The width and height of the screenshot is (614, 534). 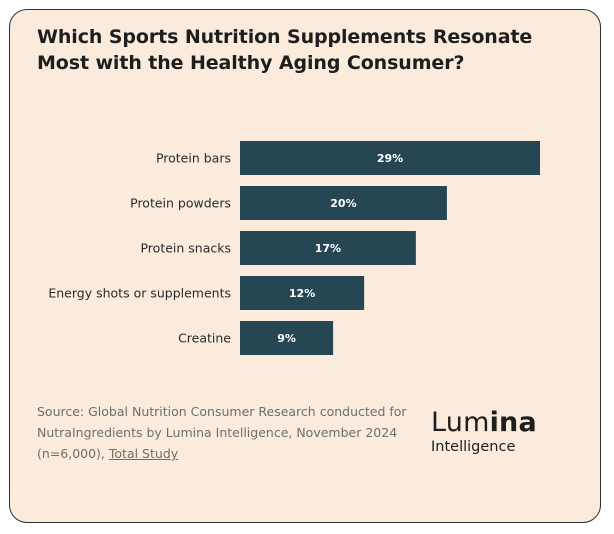 I want to click on value-label-3: 12%, so click(x=302, y=293).